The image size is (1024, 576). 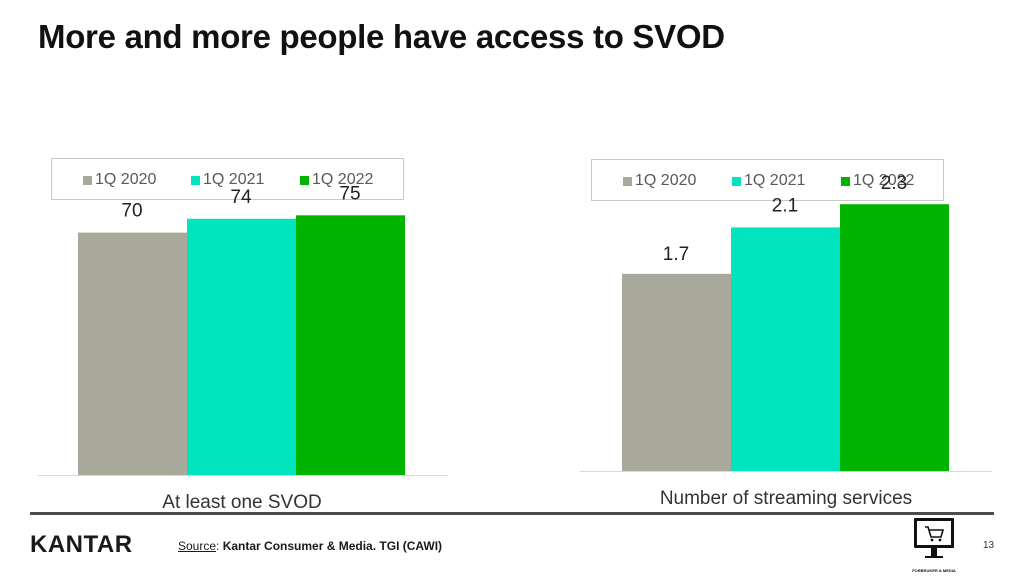 What do you see at coordinates (894, 183) in the screenshot?
I see `data-label: 2.3` at bounding box center [894, 183].